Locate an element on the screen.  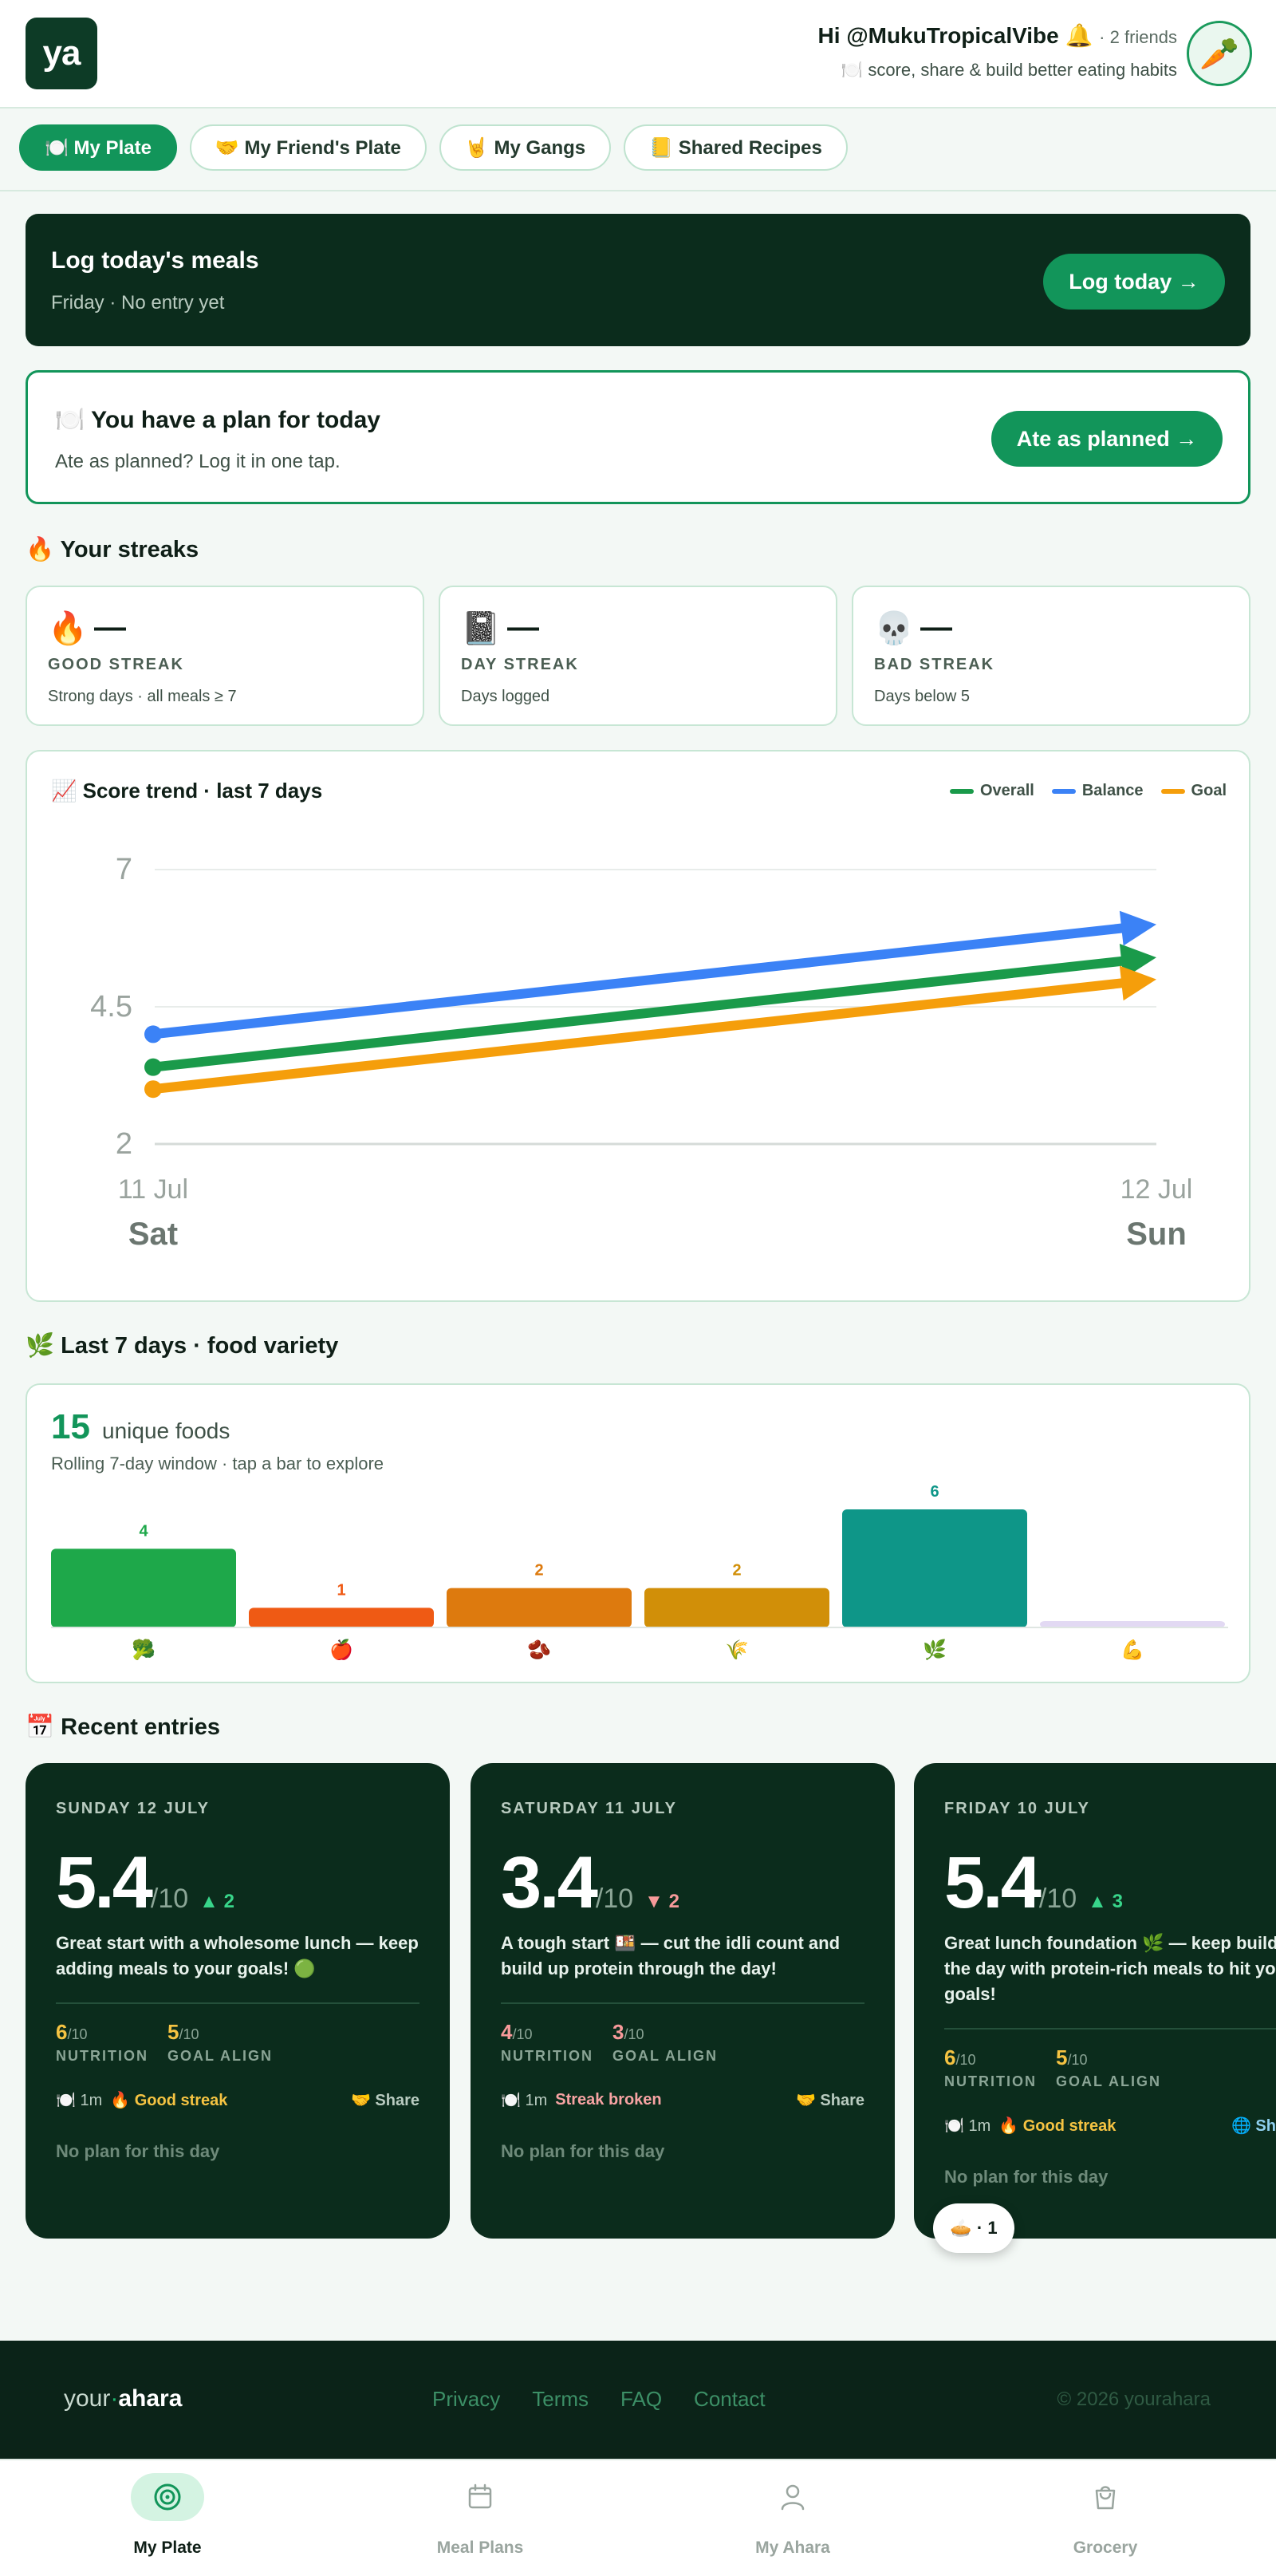
nav-label: Meal Plans is located at coordinates (480, 2548).